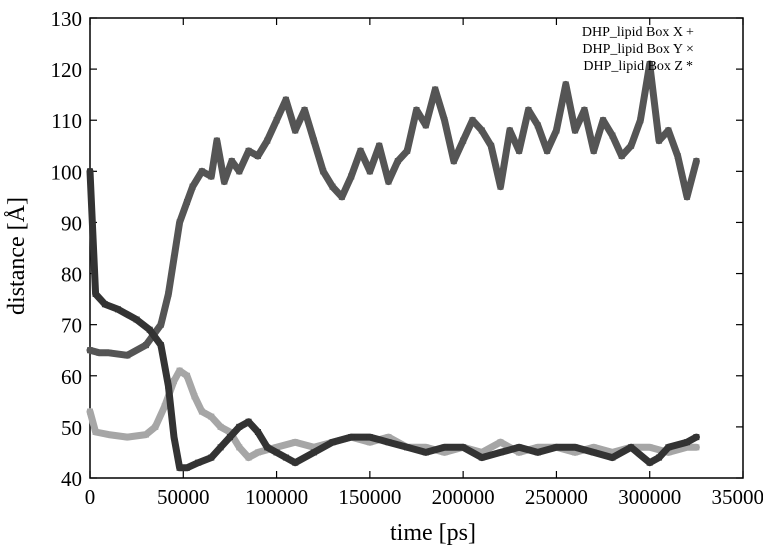  I want to click on y-tick-label: 80, so click(71, 275).